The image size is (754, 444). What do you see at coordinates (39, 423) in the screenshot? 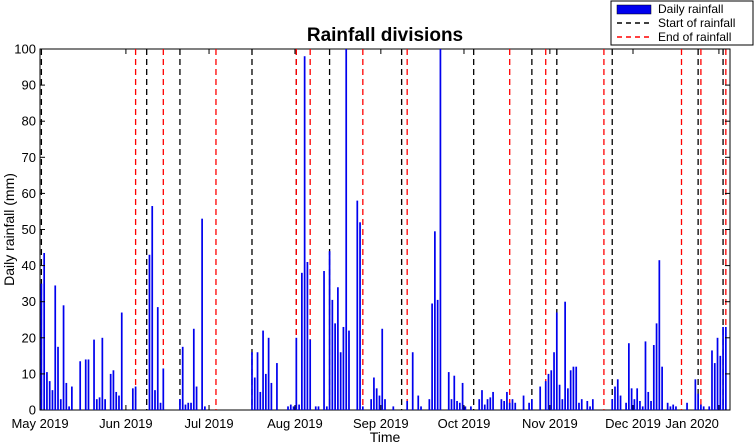
I see `x-tick-label: May 2019` at bounding box center [39, 423].